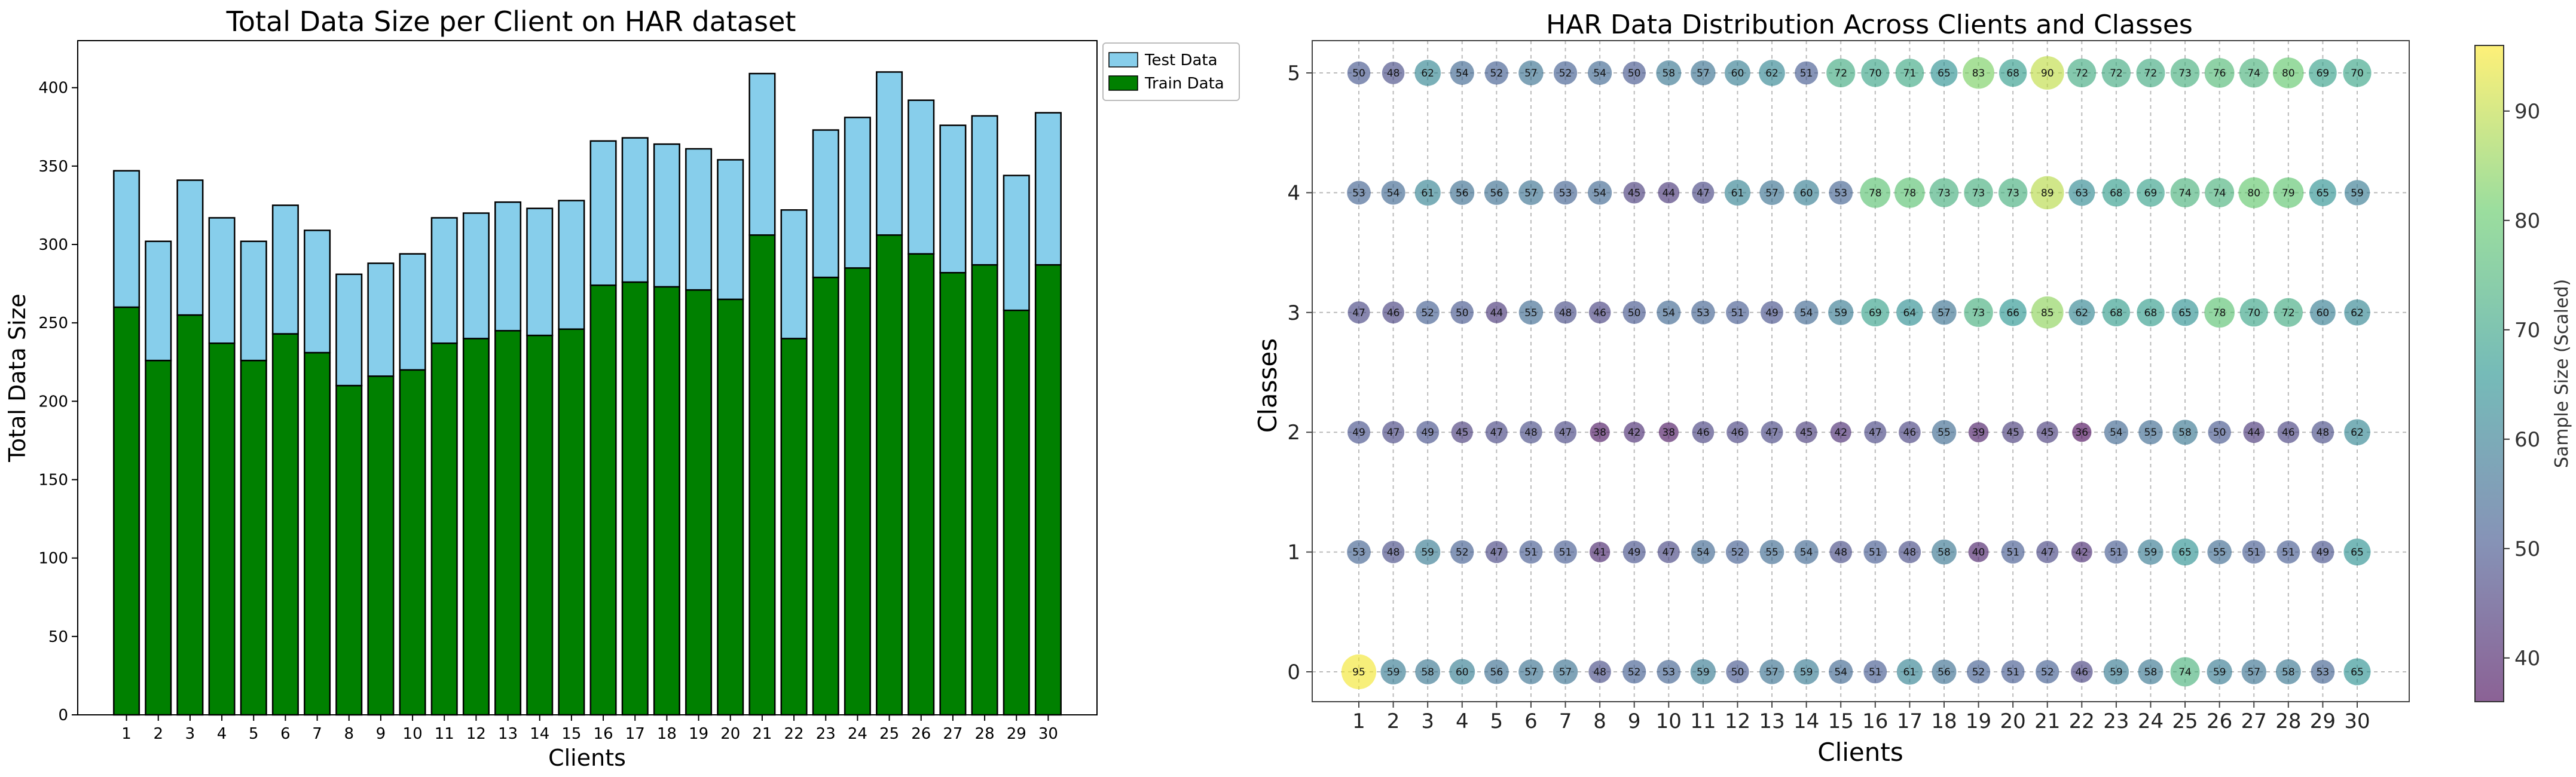  I want to click on bar-x-tick-label: 22, so click(794, 734).